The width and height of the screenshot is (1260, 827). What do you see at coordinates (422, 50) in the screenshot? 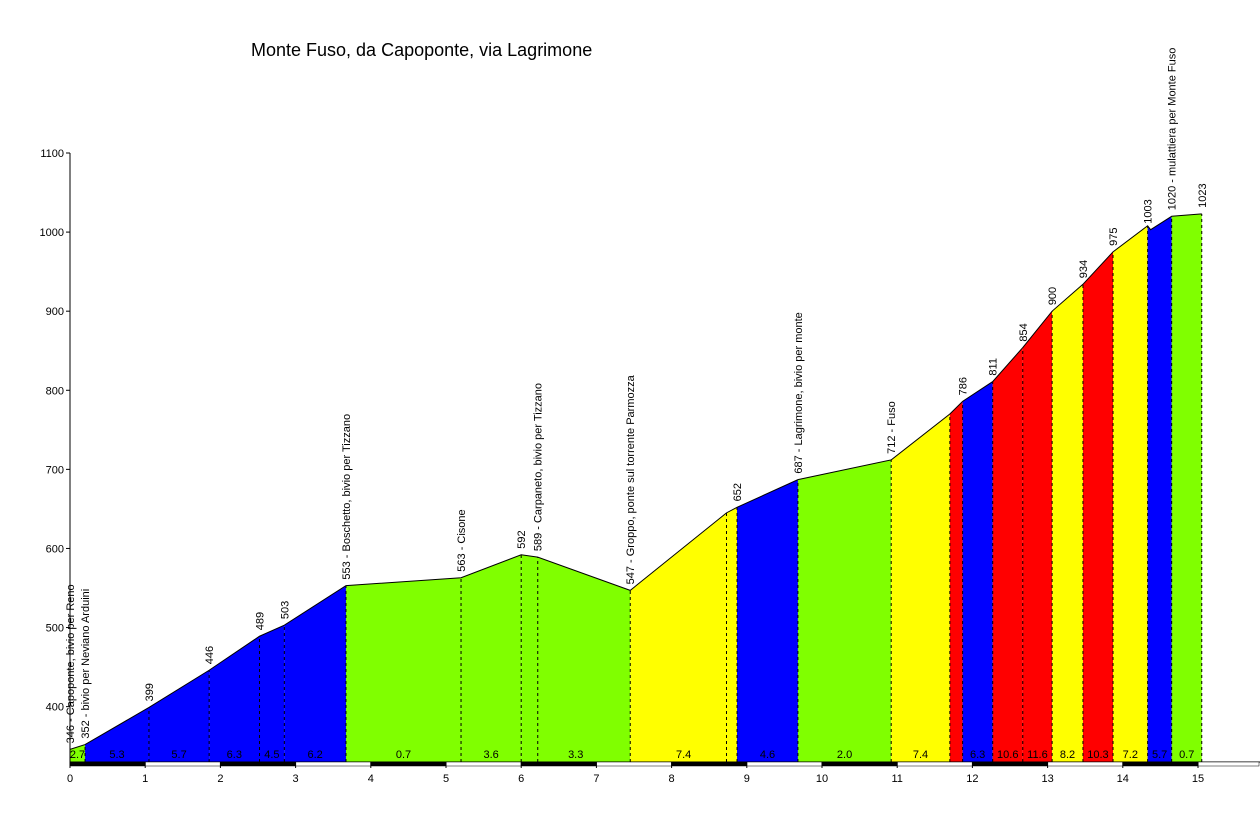
I see `chart-title: Monte Fuso, da Capoponte, via Lagrimone` at bounding box center [422, 50].